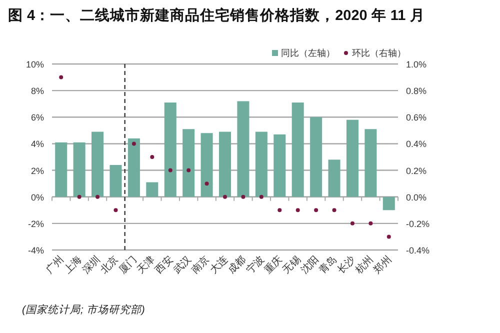 The width and height of the screenshot is (500, 333). I want to click on y2-tick-label: 0.8%, so click(416, 91).